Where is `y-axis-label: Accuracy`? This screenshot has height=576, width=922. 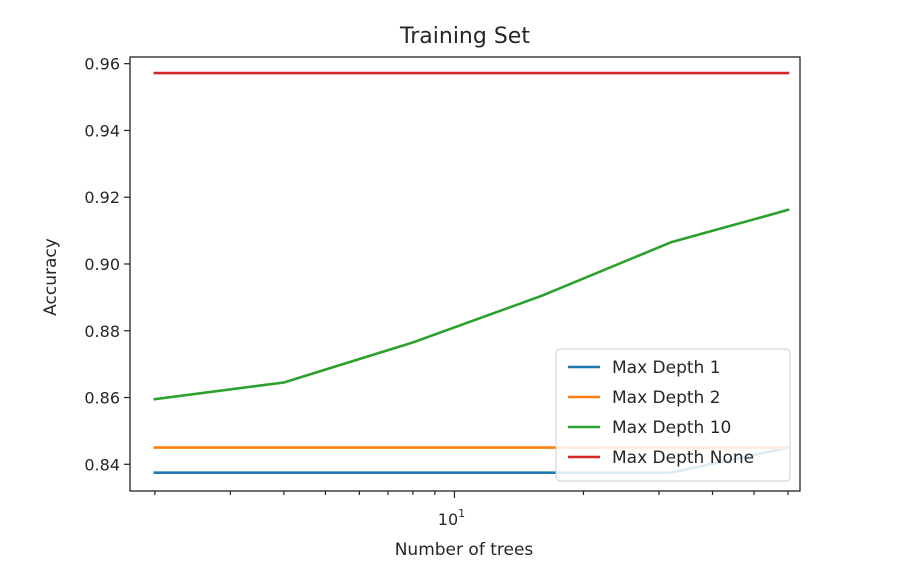
y-axis-label: Accuracy is located at coordinates (51, 277).